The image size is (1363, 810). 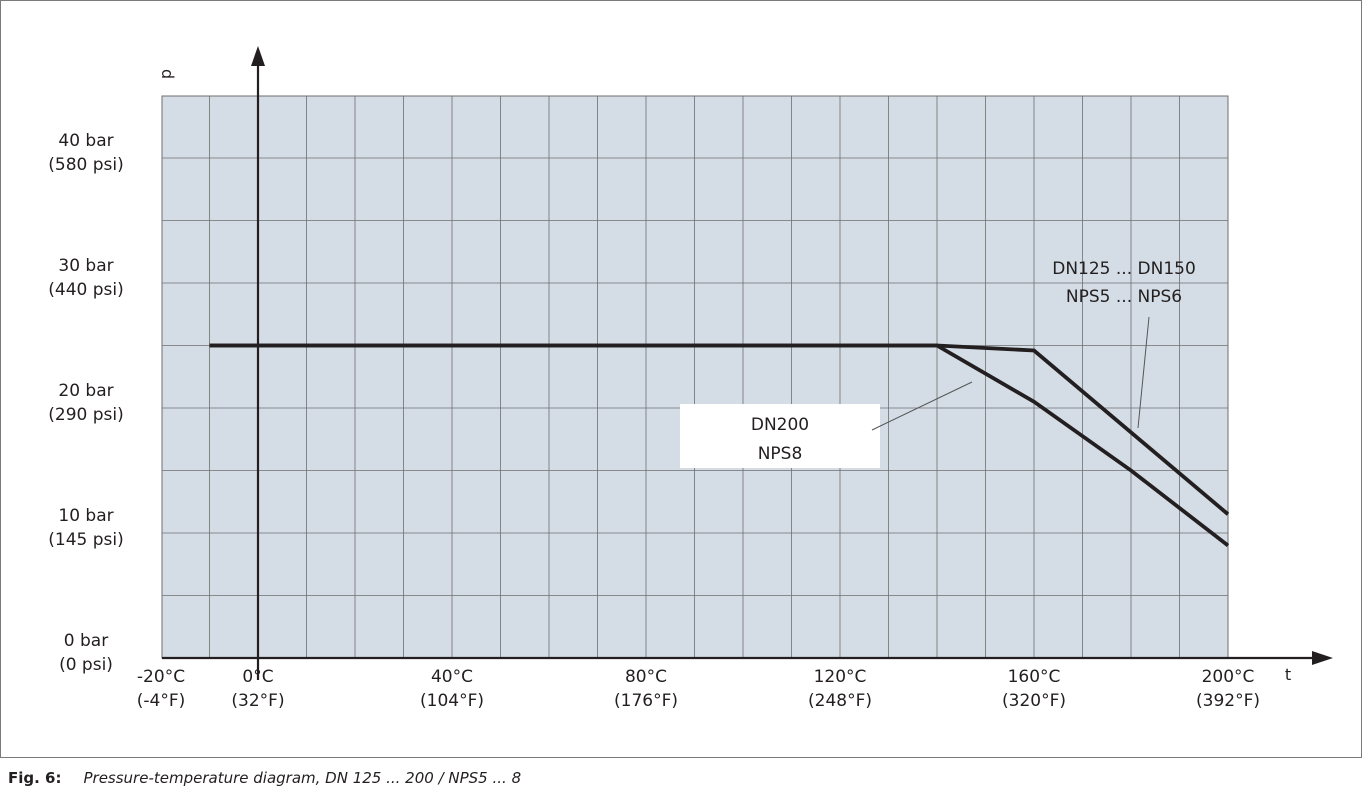 What do you see at coordinates (452, 701) in the screenshot?
I see `x-tick-sublabel: (104°F)` at bounding box center [452, 701].